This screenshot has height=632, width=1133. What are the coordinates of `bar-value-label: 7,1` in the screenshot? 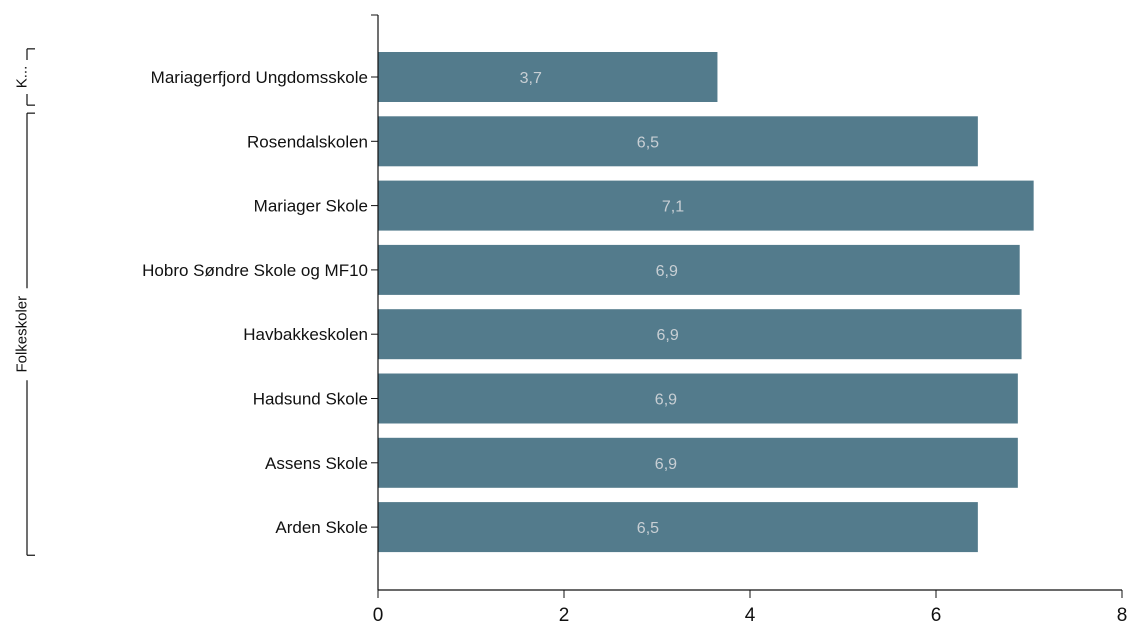 It's located at (673, 207).